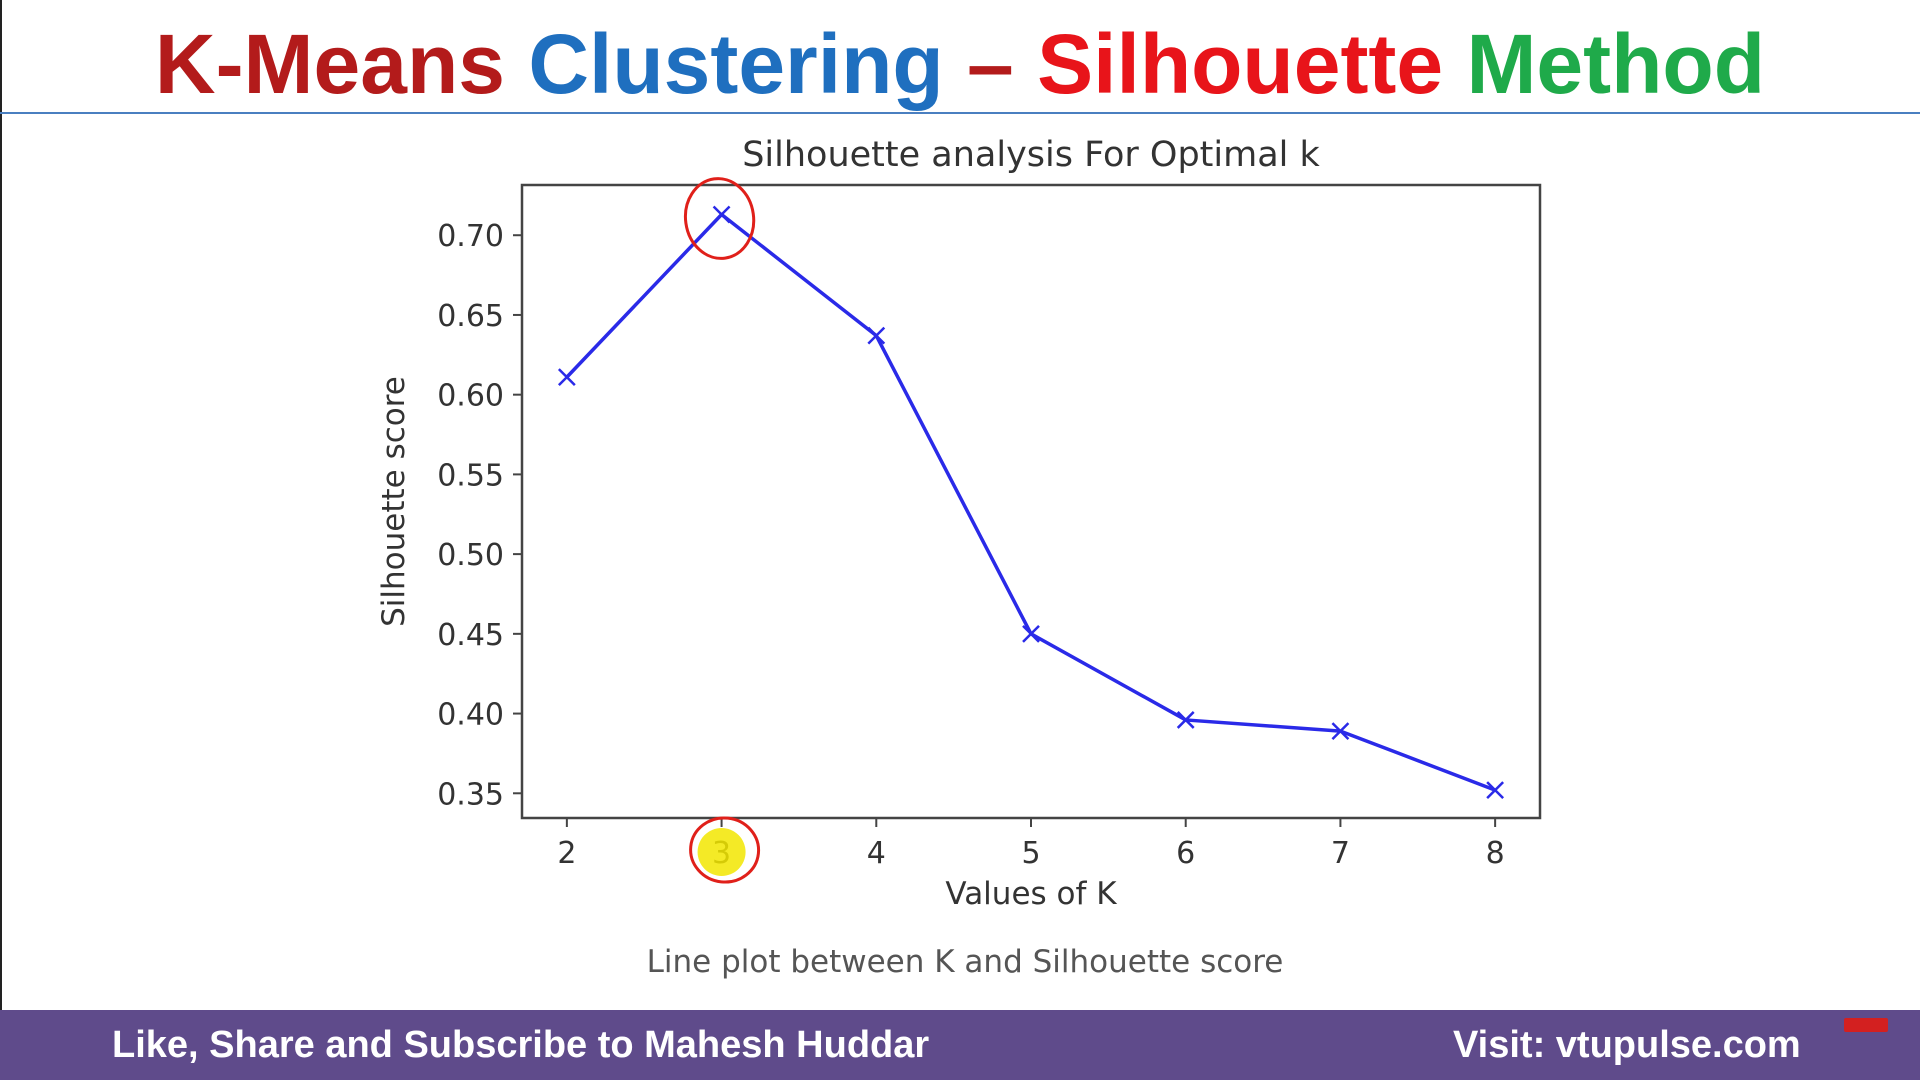 Image resolution: width=1920 pixels, height=1080 pixels. I want to click on title-part-kmeans: K-Means, so click(341, 64).